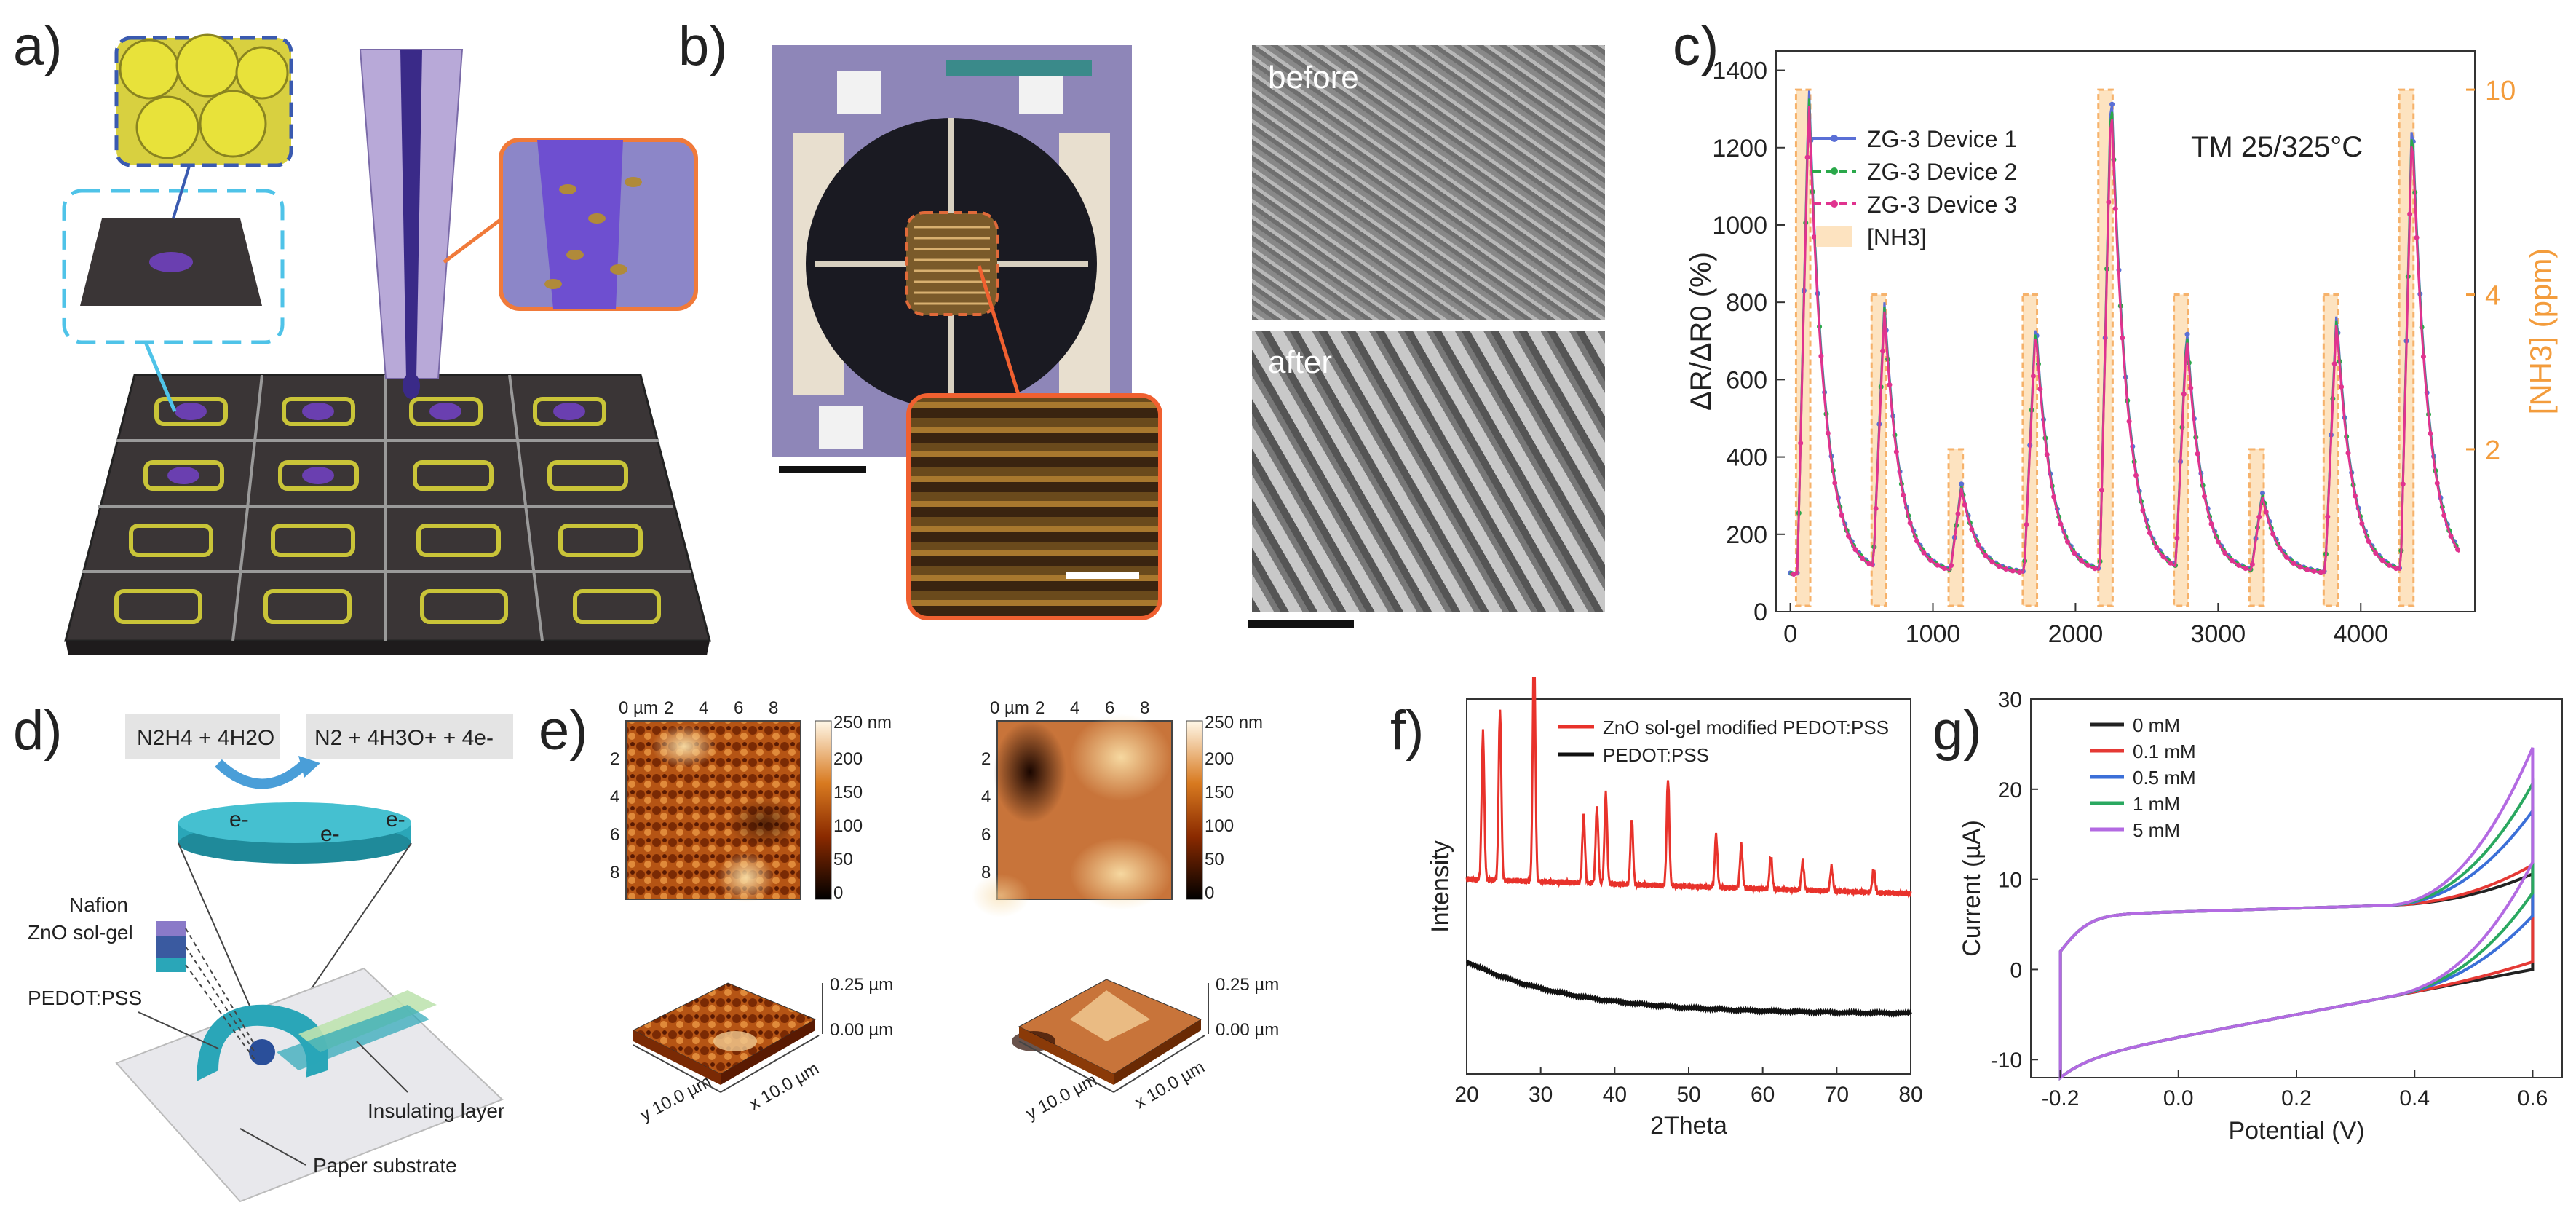 Image resolution: width=2576 pixels, height=1216 pixels. I want to click on panel-g-label: g), so click(1957, 731).